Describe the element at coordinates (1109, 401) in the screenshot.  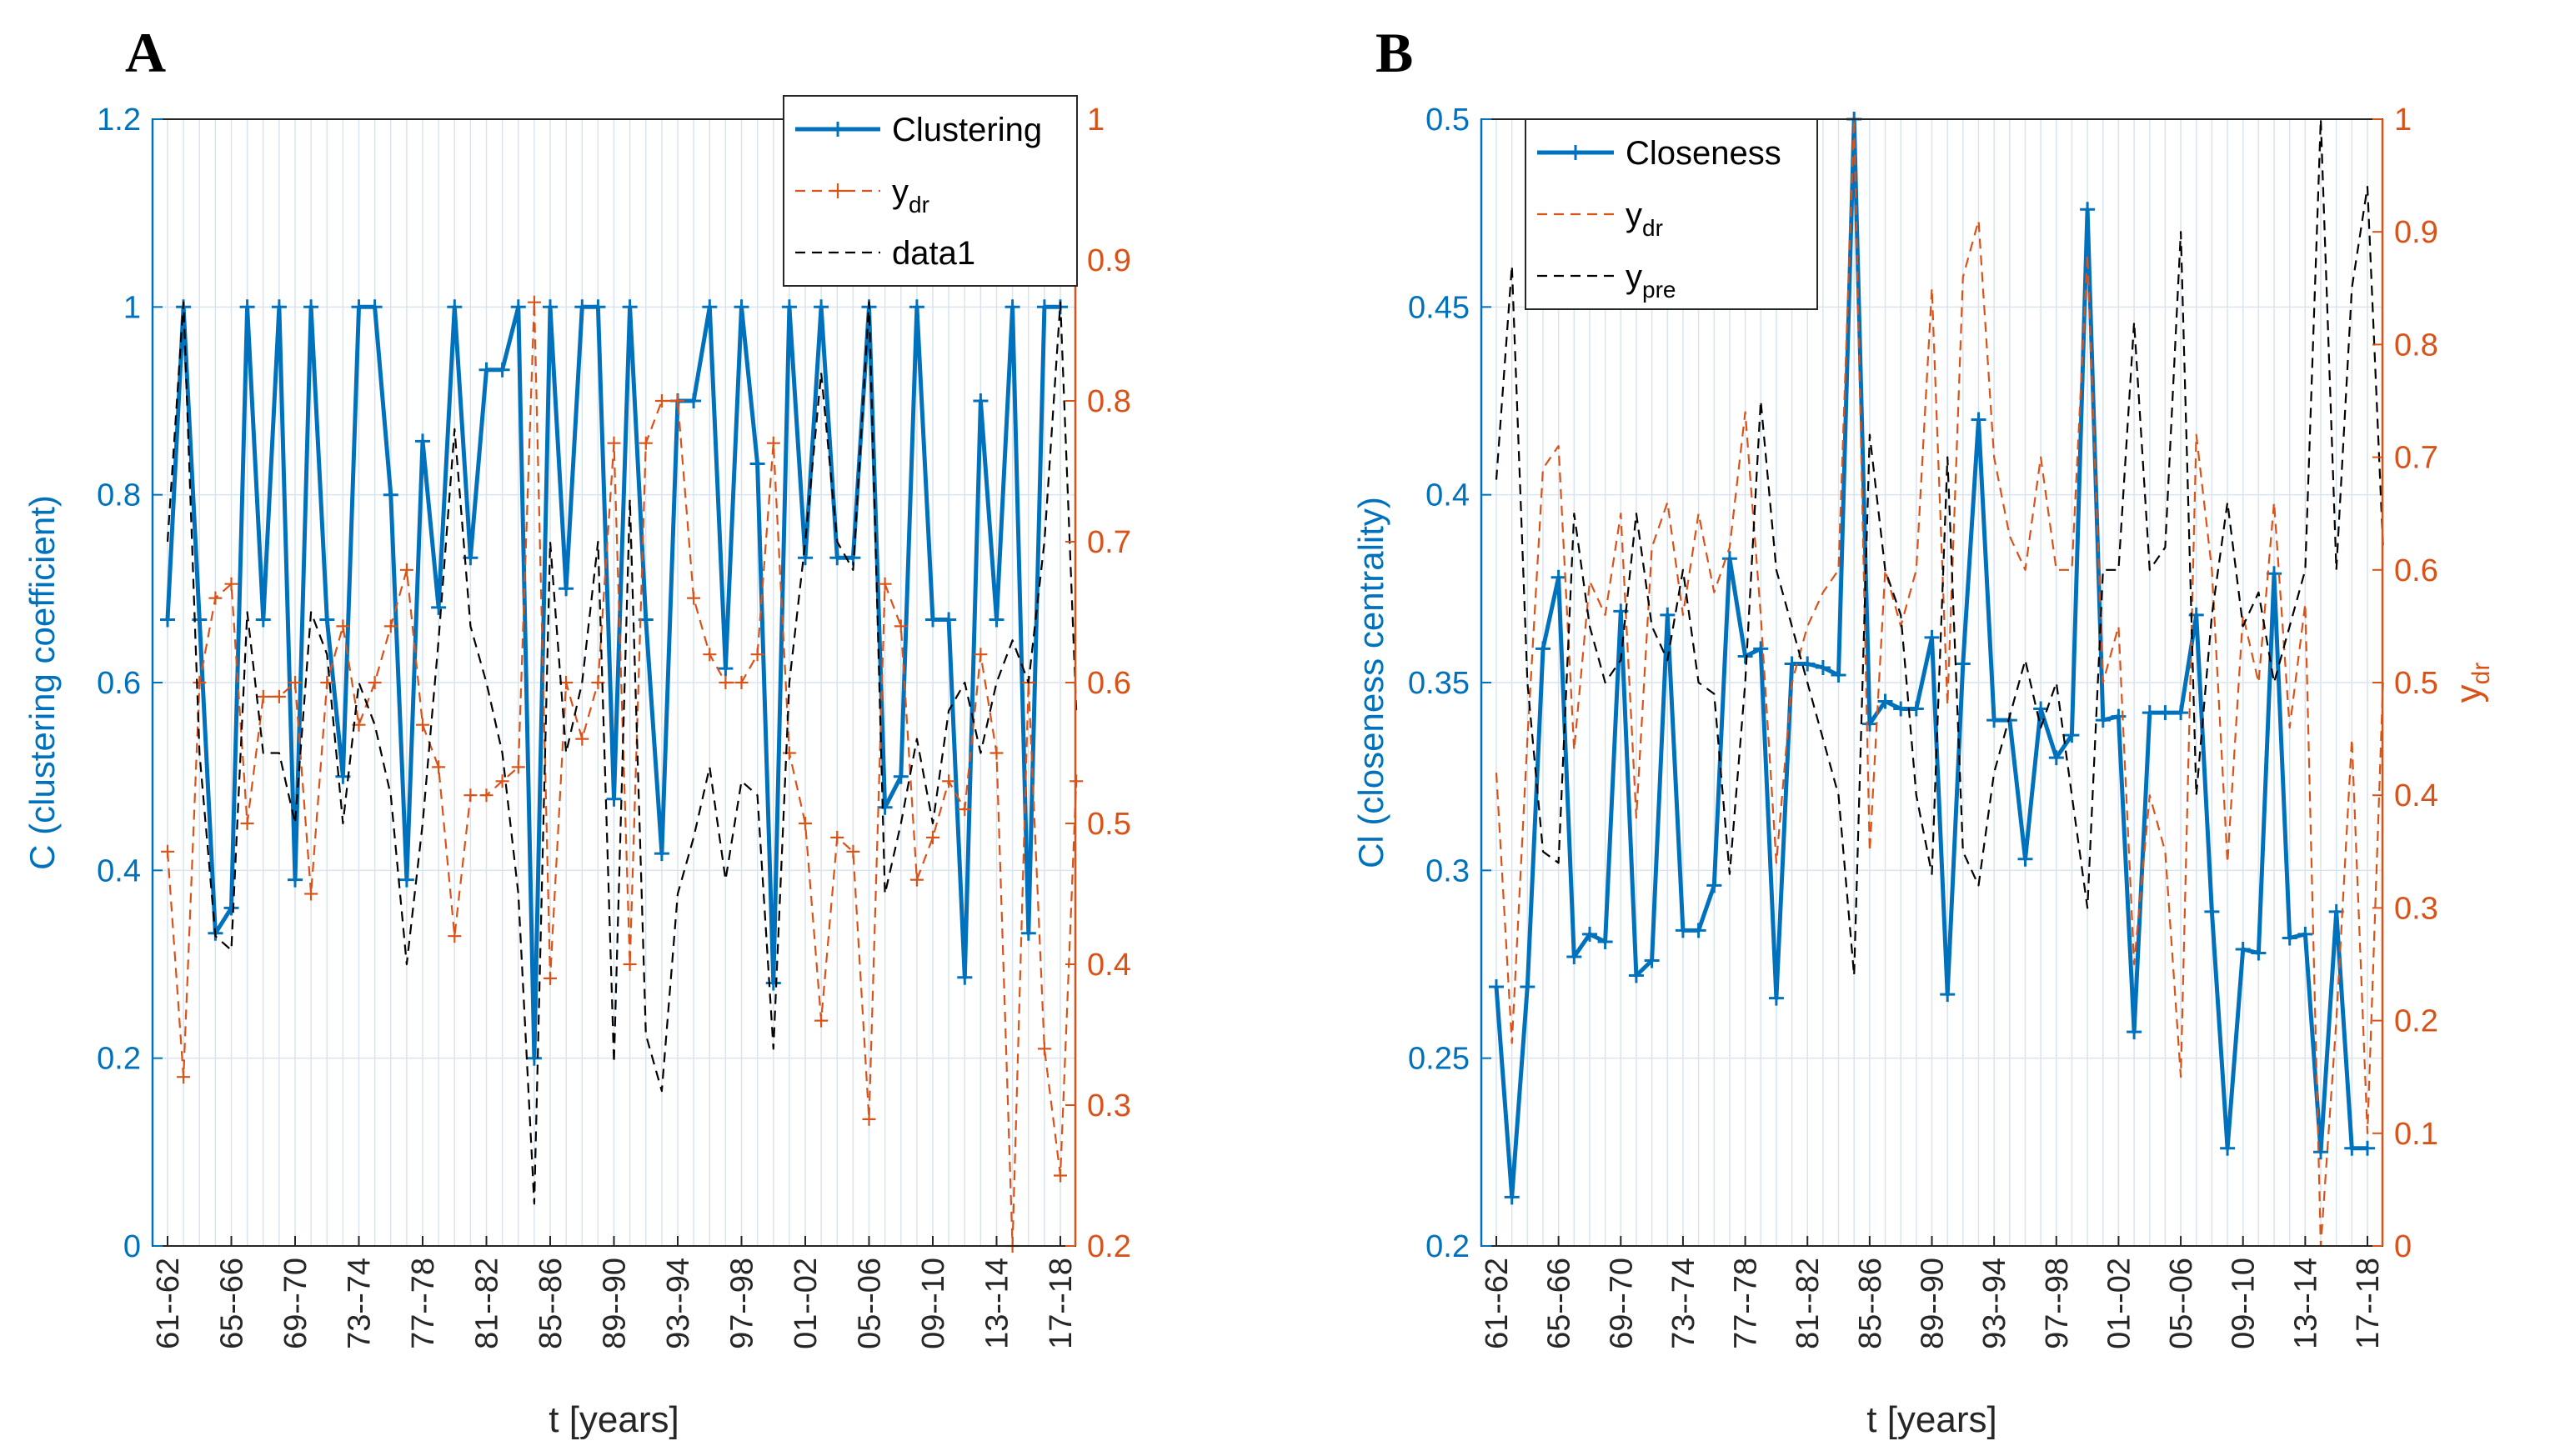
I see `right-tick-label: 0.8` at that location.